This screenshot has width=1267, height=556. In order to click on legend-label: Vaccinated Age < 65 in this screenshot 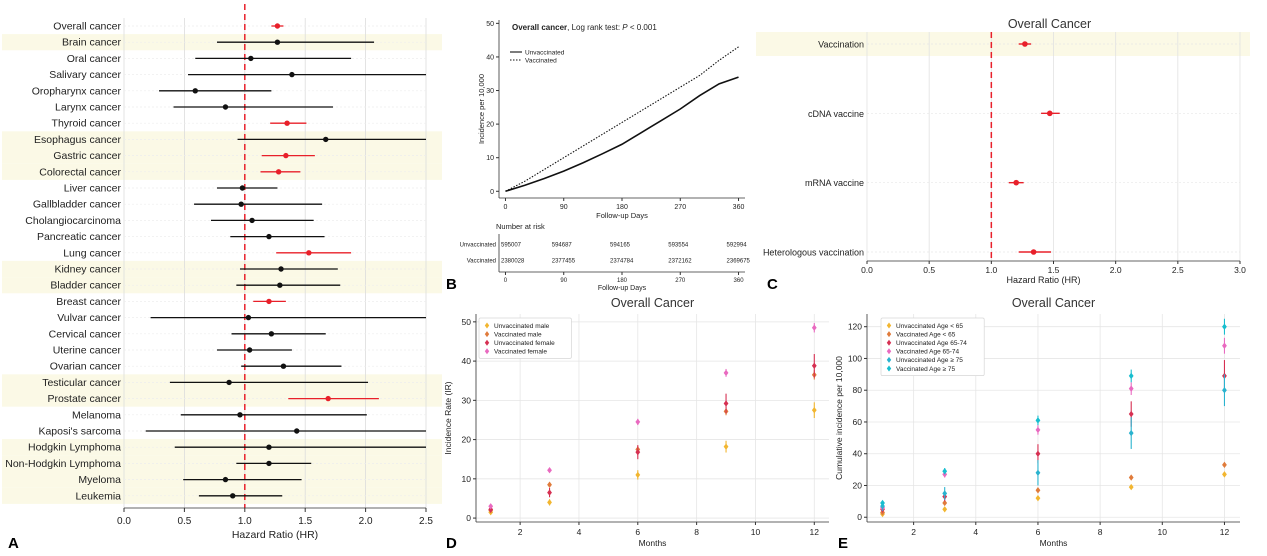, I will do `click(926, 334)`.